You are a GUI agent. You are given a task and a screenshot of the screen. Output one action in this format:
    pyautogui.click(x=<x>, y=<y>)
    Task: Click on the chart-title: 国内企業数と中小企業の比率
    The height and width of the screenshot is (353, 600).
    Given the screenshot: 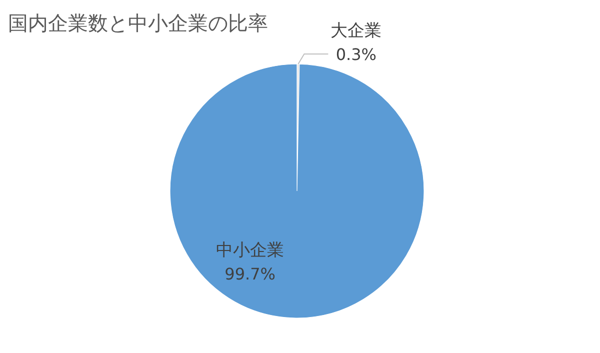 What is the action you would take?
    pyautogui.click(x=138, y=23)
    